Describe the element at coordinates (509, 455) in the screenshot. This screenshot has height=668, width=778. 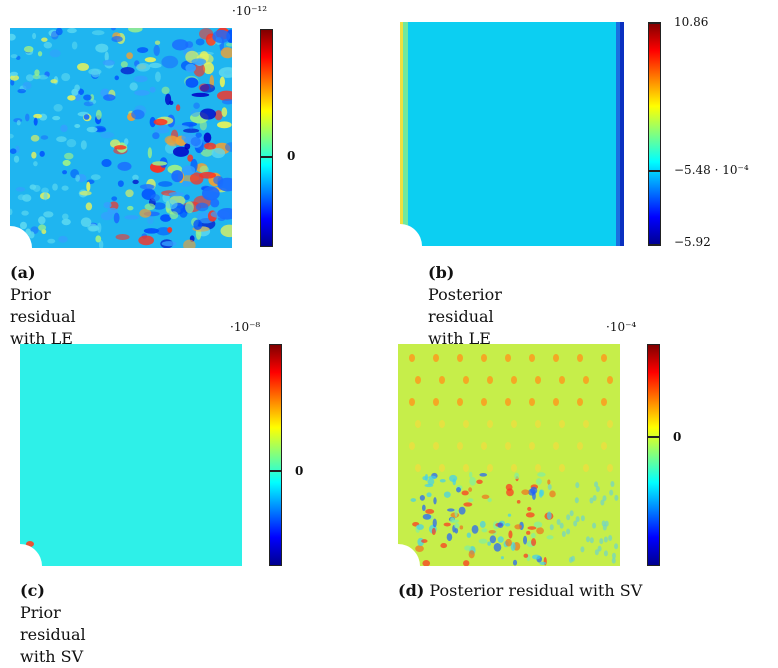
I see `field-d-plot` at that location.